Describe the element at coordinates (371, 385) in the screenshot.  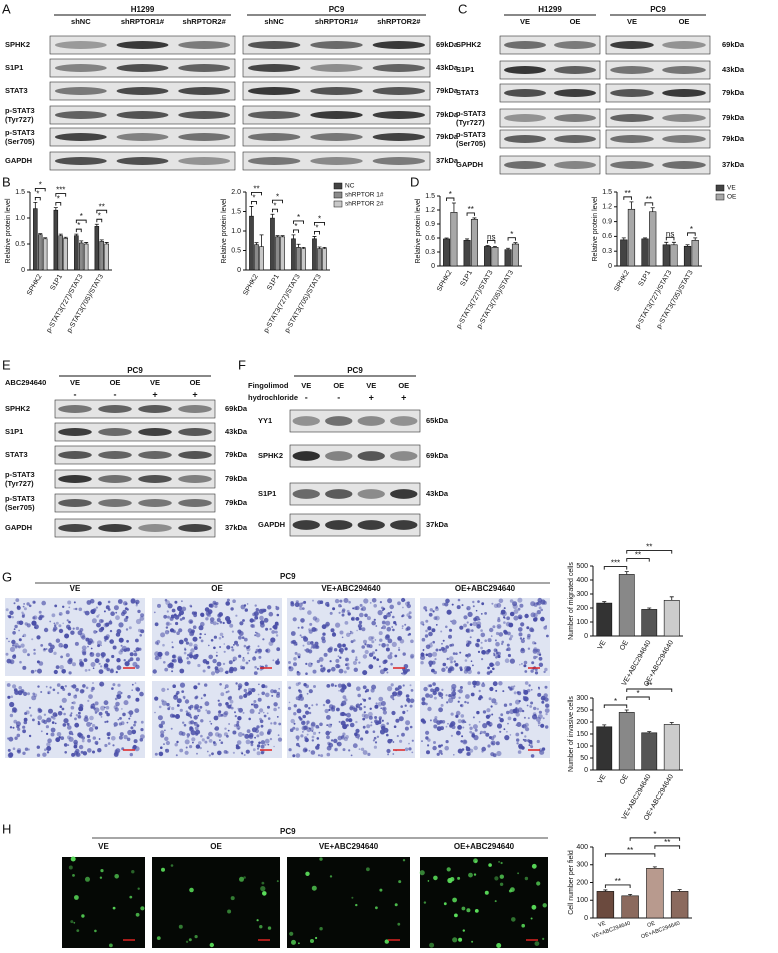
I see `lane-label: VE` at that location.